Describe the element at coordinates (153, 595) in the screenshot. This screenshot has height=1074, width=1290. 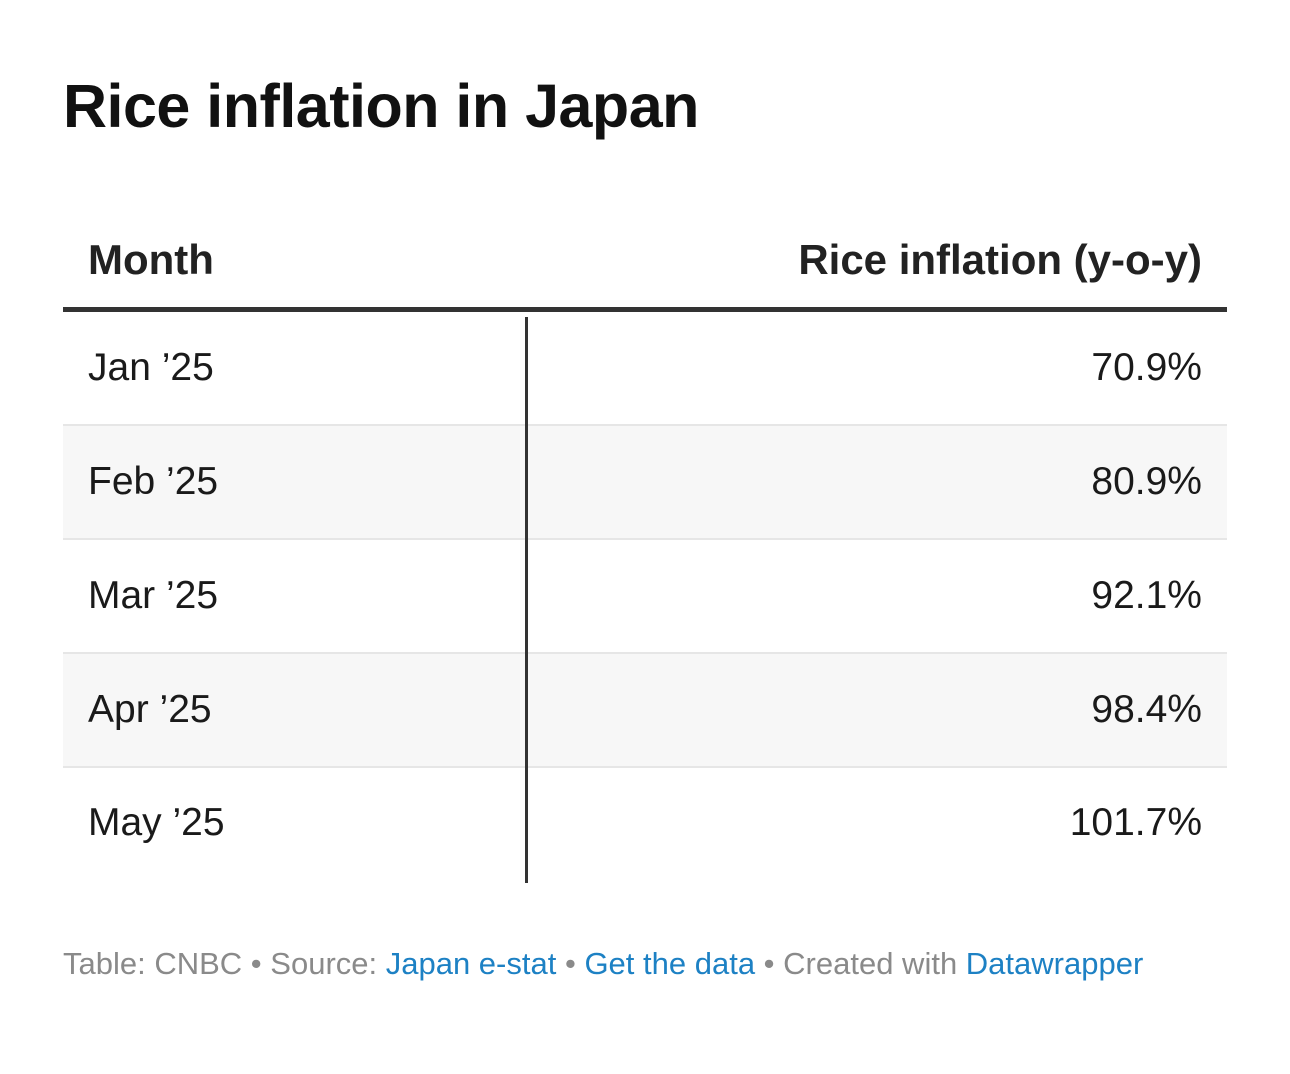
I see `month-cell: Mar ’25` at that location.